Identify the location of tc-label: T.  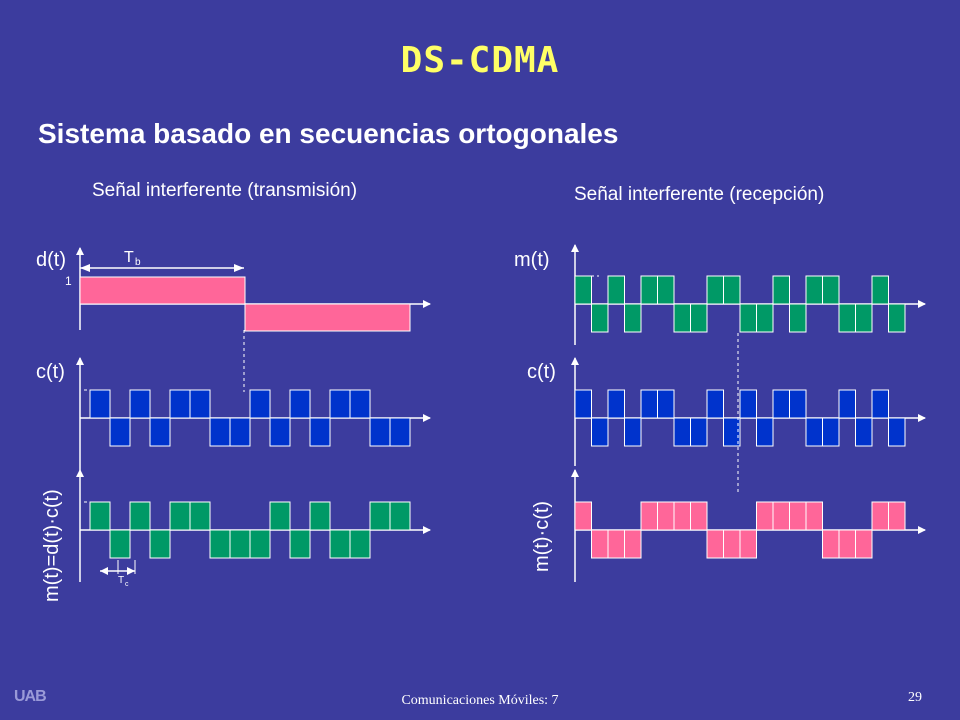
(121, 580).